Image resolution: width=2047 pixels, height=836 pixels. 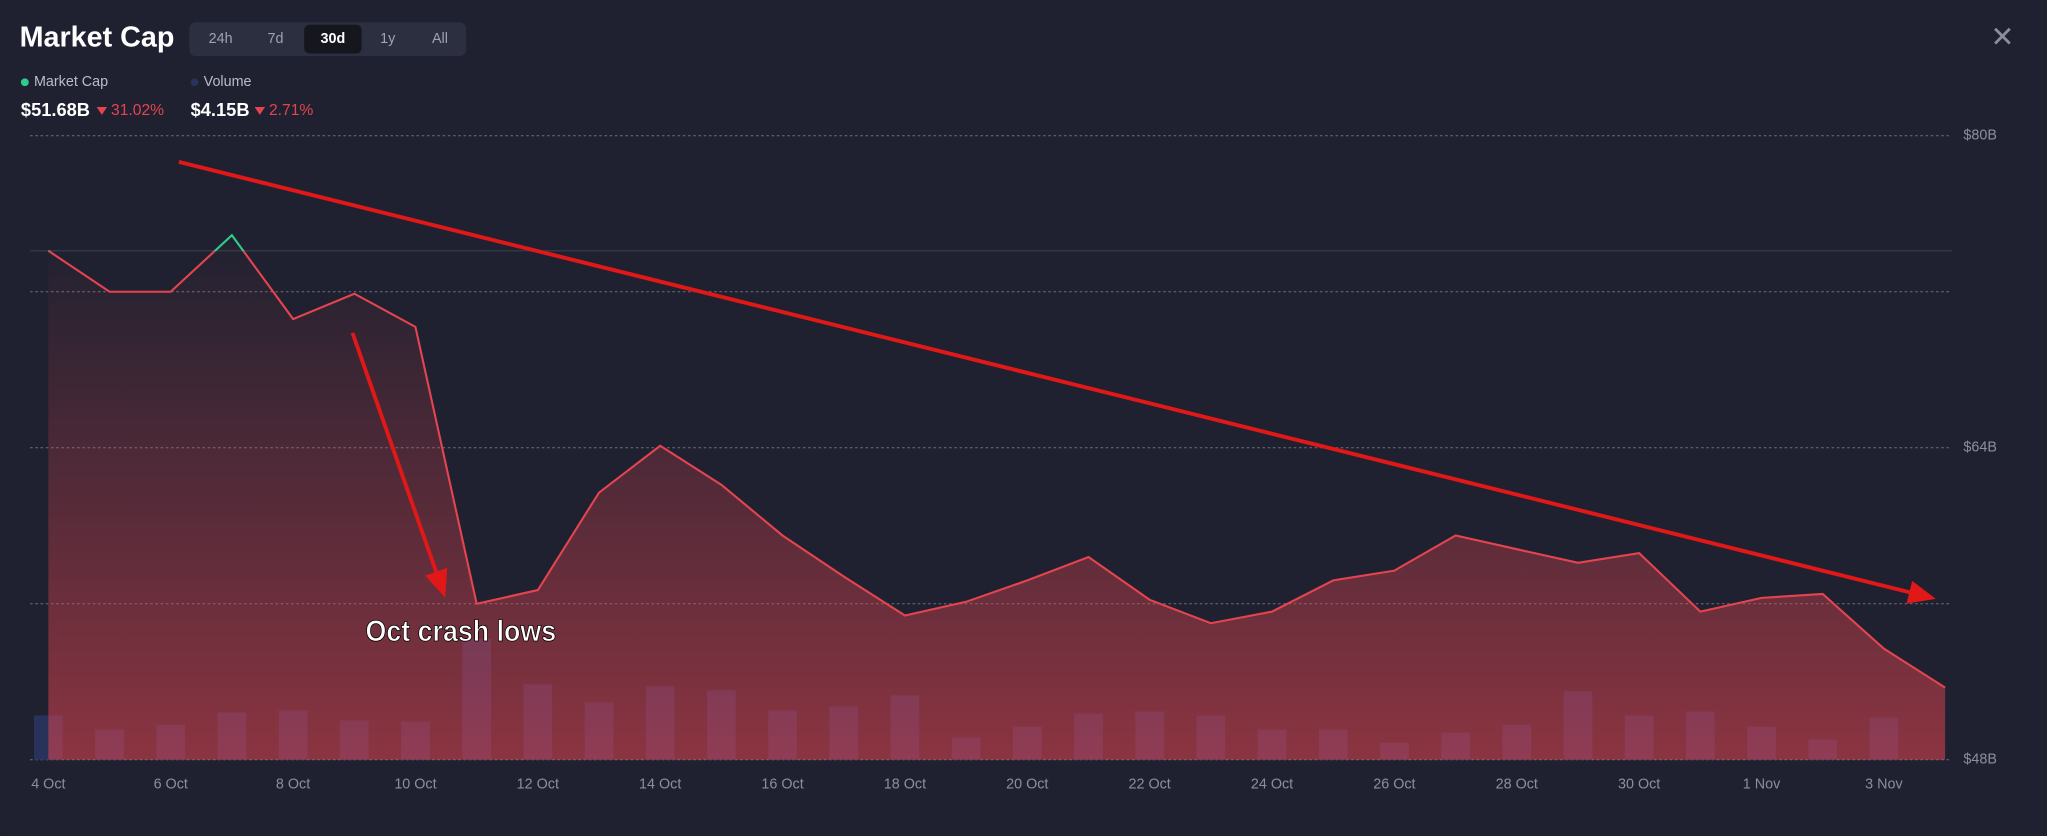 I want to click on x-tick-label: 14 Oct, so click(x=660, y=784).